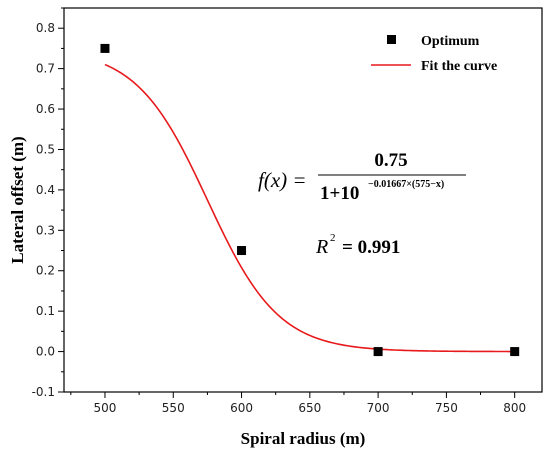  I want to click on y-tick-label: -0.1, so click(43, 392).